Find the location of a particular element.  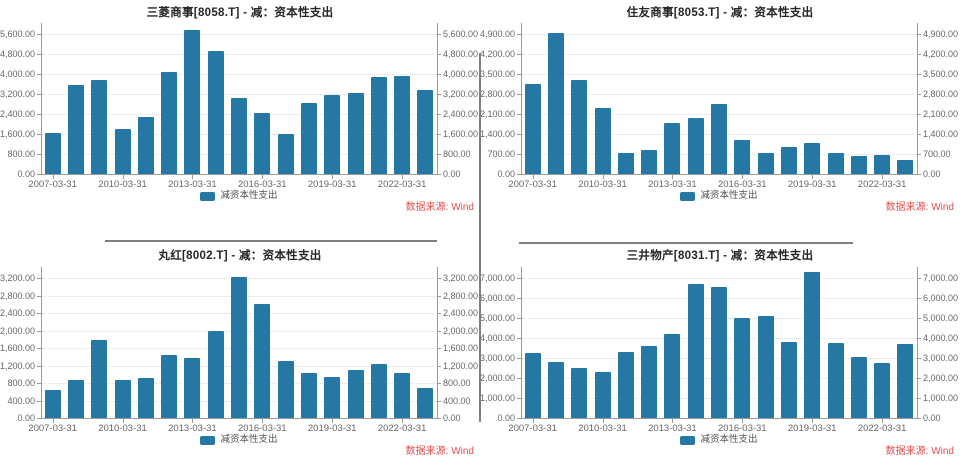

y-axis-label-right: 4,800.00 is located at coordinates (461, 54).